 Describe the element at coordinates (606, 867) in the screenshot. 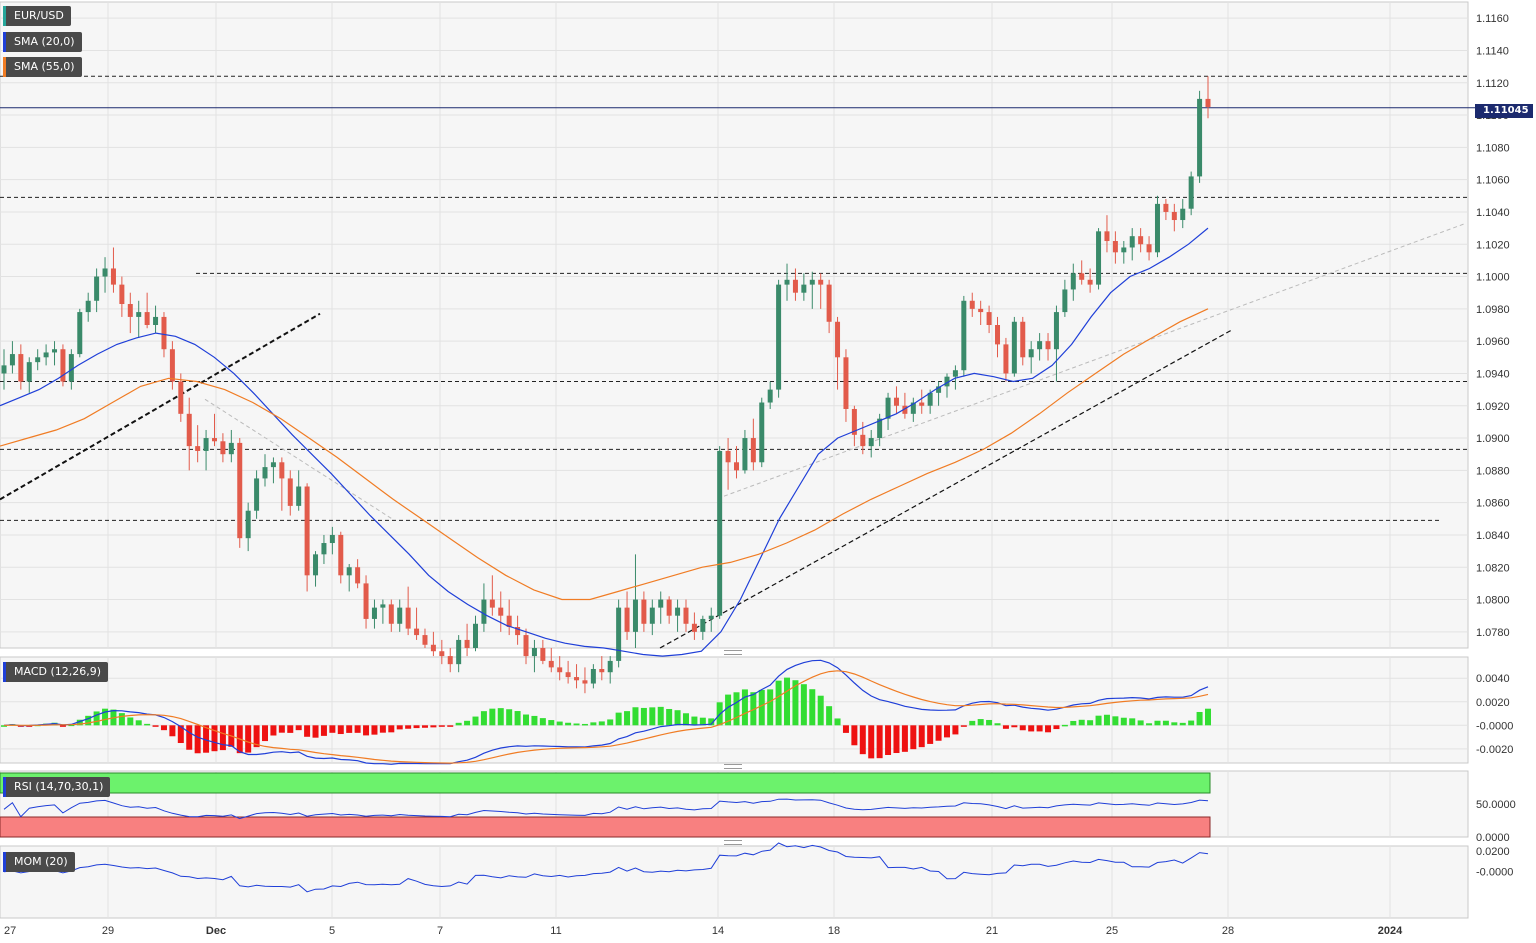

I see `momentum-panel` at that location.